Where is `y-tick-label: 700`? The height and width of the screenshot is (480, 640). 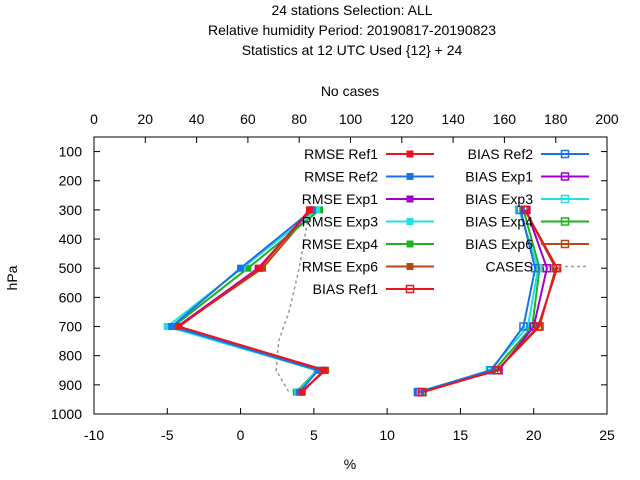 y-tick-label: 700 is located at coordinates (71, 327).